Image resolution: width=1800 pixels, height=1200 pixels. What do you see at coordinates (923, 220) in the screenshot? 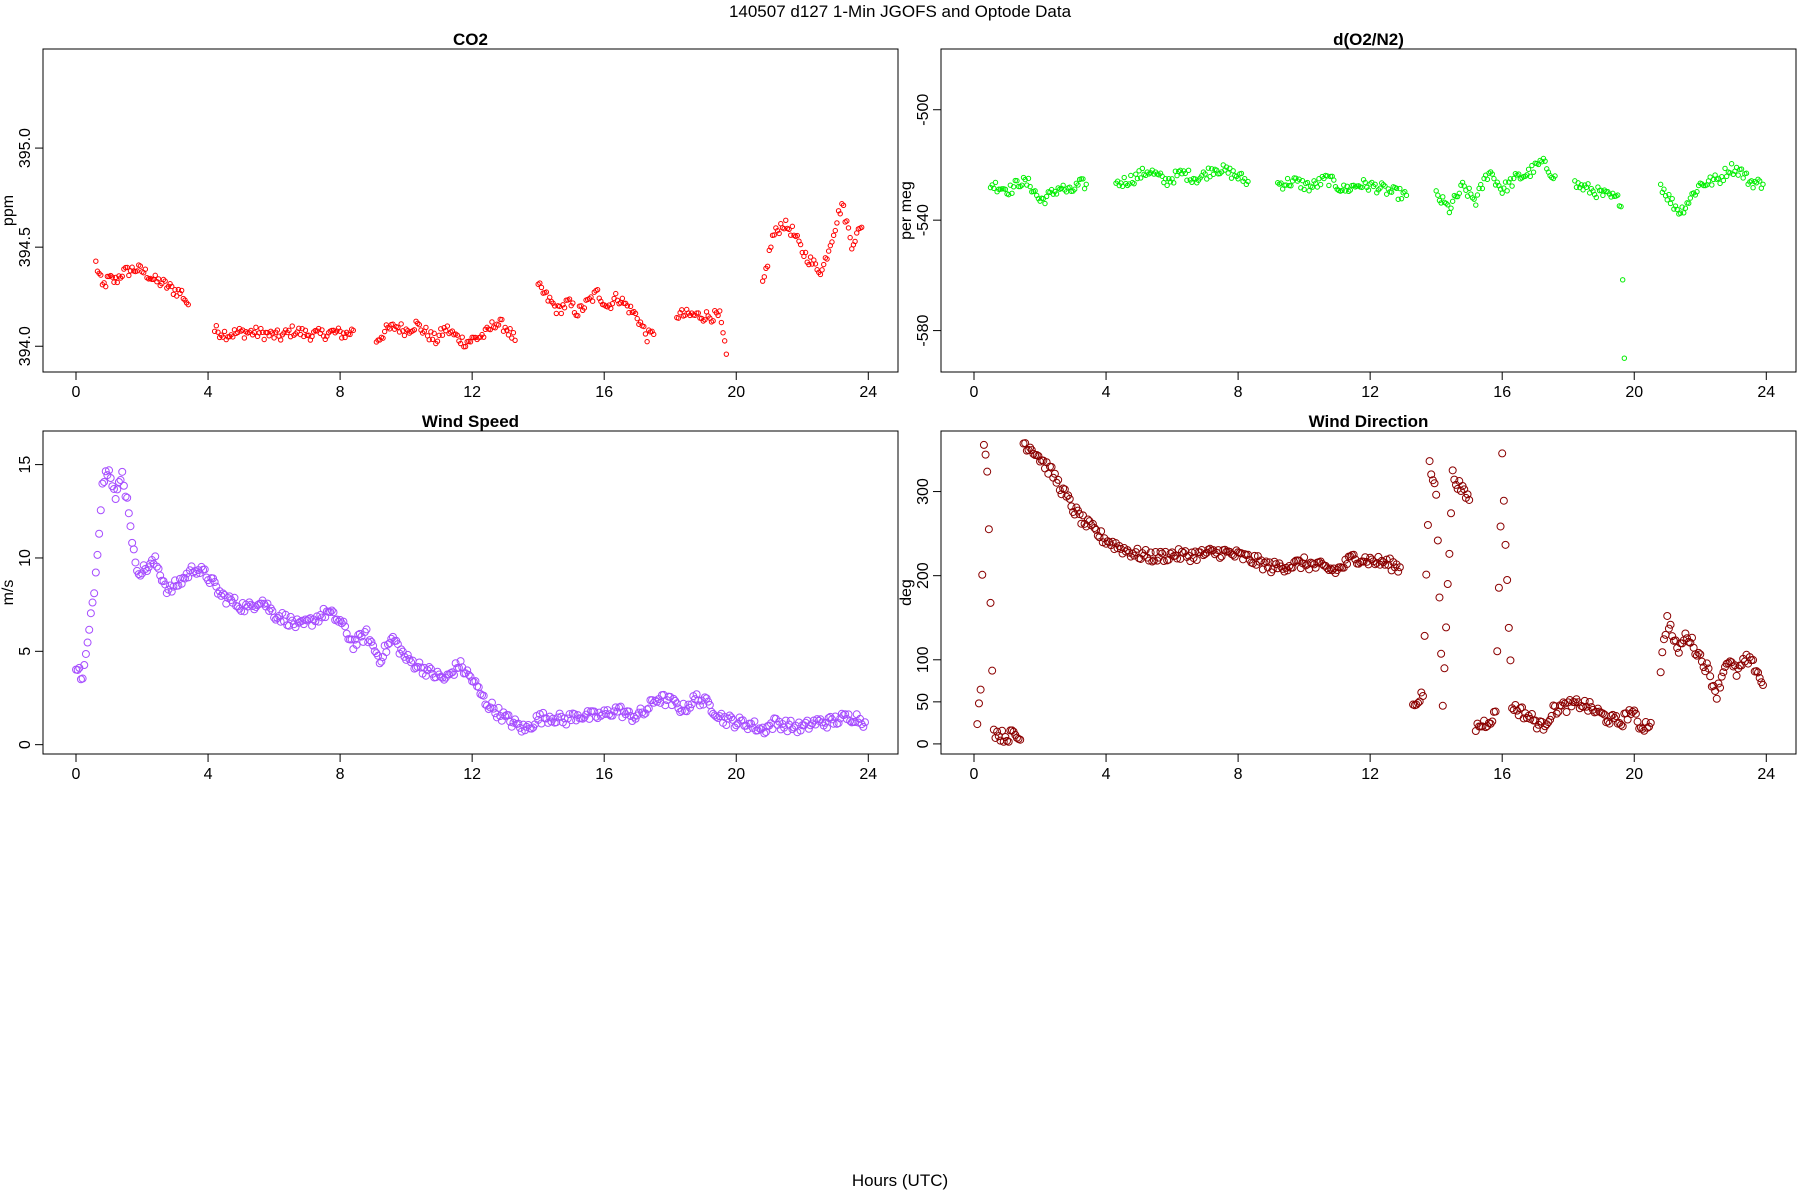
I see `y-tick-label: -540` at bounding box center [923, 220].